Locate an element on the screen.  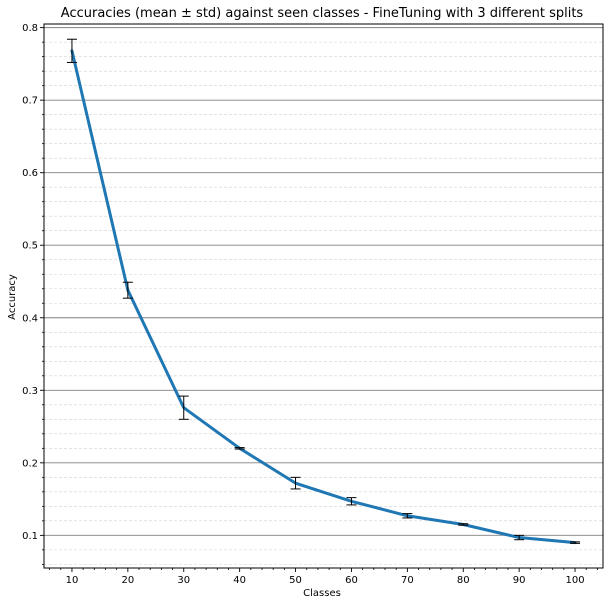
y-tick-label: 0.8 is located at coordinates (30, 28).